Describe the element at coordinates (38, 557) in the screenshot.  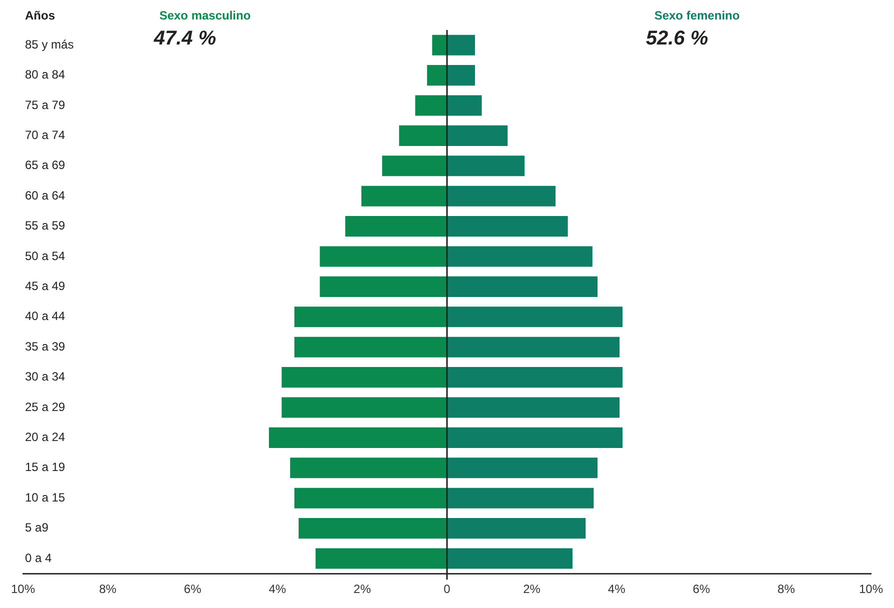
I see `y-tick-label: 0 a 4` at that location.